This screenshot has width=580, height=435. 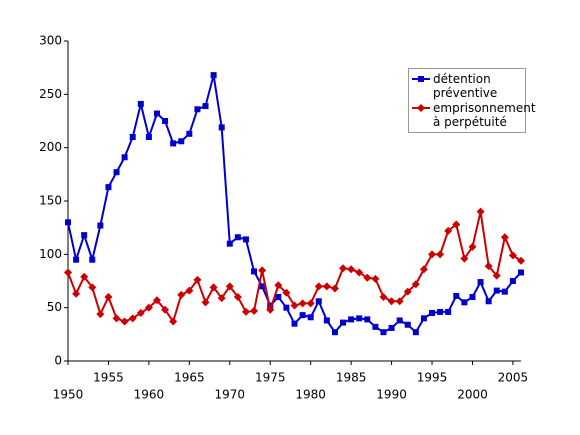 What do you see at coordinates (474, 115) in the screenshot?
I see `legend-entry: emprisonnement à perpétuité` at bounding box center [474, 115].